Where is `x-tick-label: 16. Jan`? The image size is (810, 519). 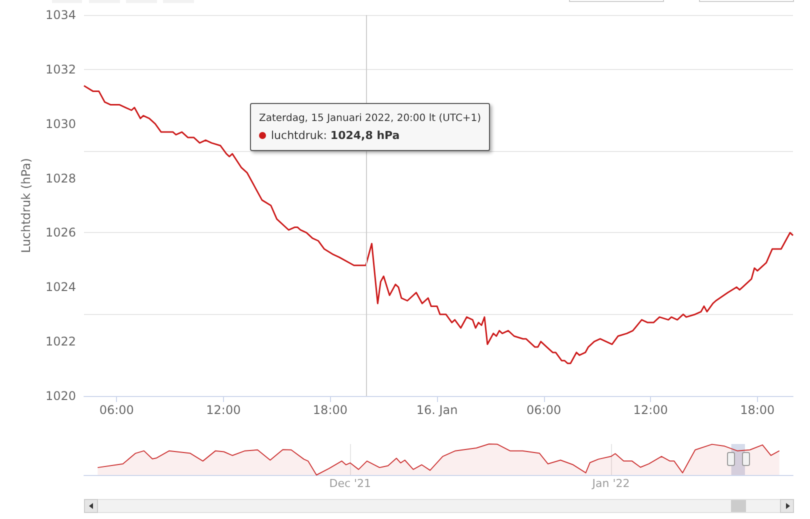
x-tick-label: 16. Jan is located at coordinates (437, 410).